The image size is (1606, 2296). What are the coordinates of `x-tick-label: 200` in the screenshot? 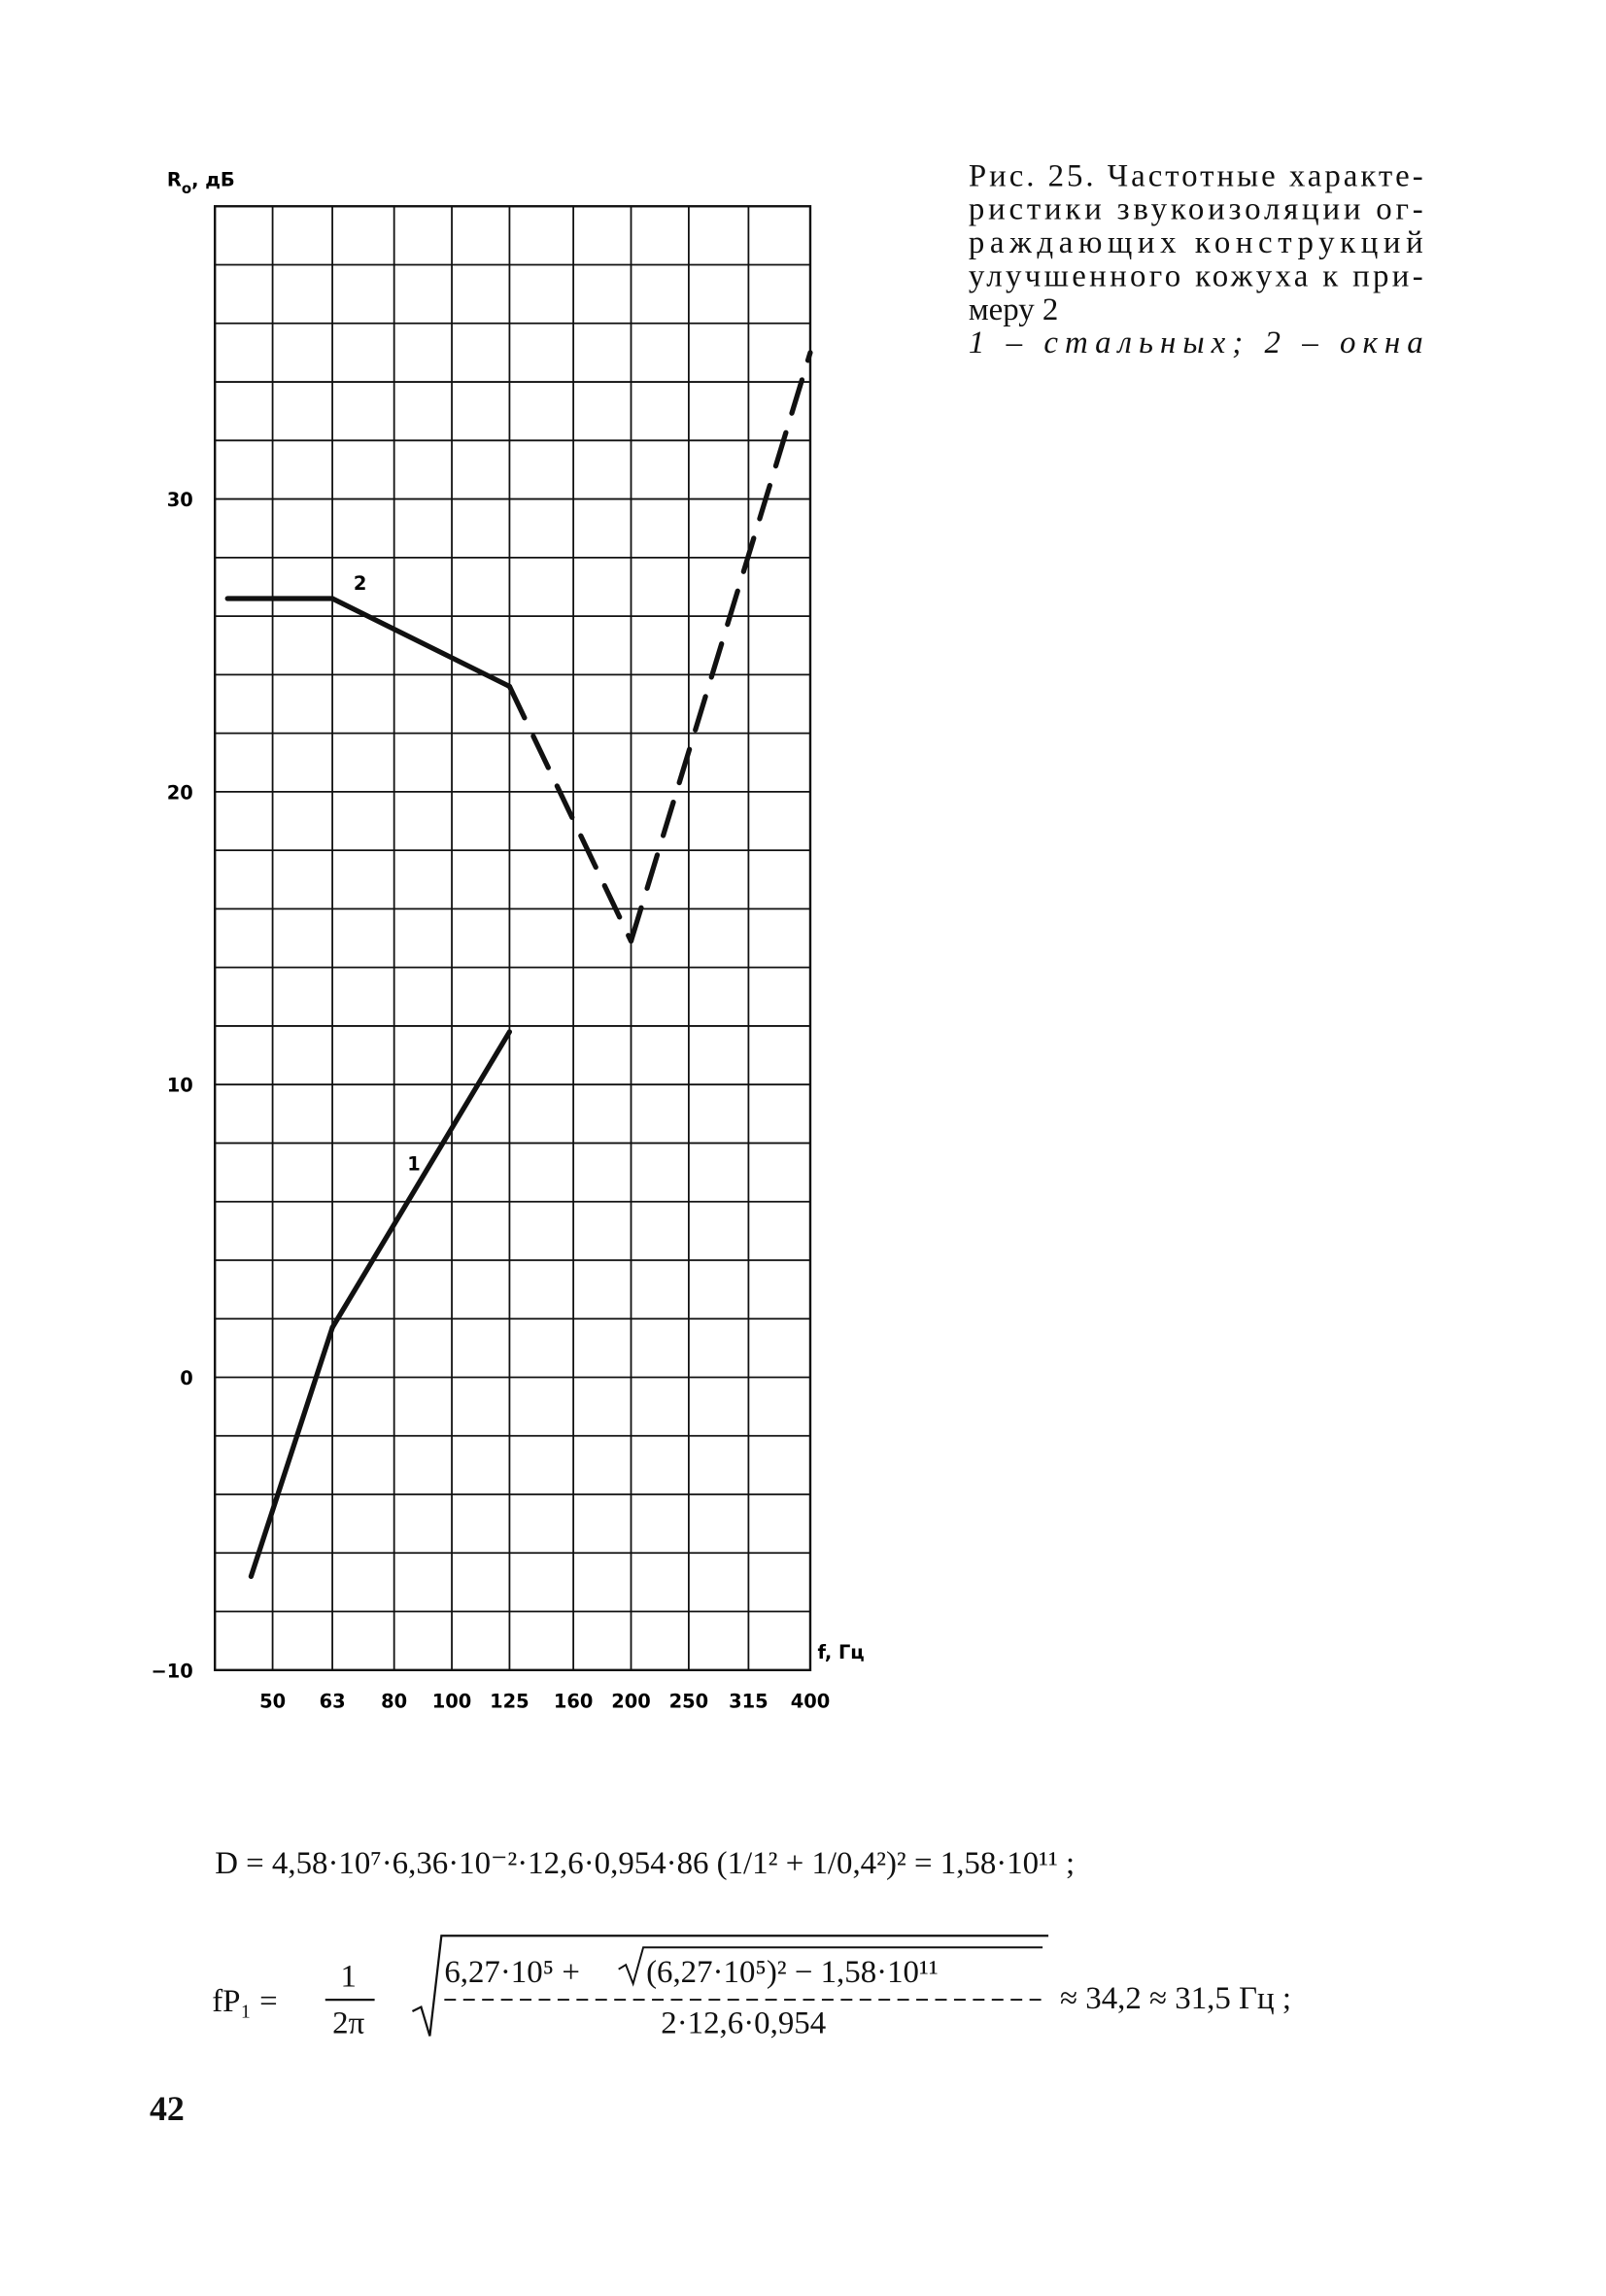 It's located at (631, 1702).